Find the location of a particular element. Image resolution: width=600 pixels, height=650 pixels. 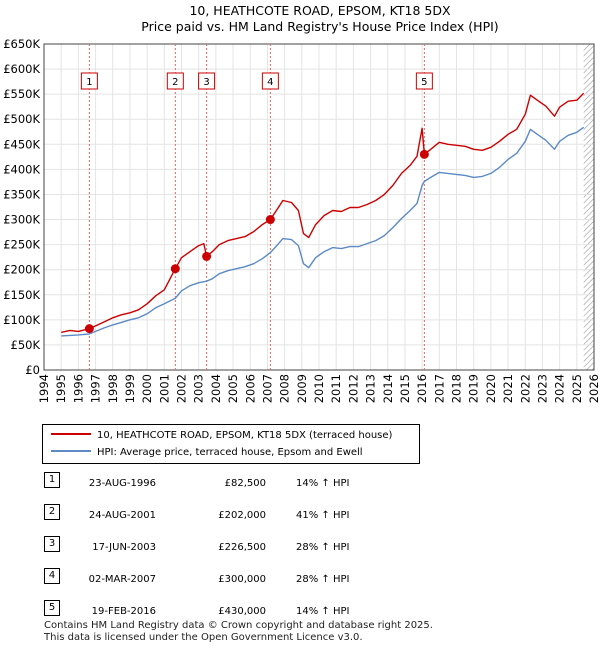

legend-swatch-hpi is located at coordinates (71, 451).